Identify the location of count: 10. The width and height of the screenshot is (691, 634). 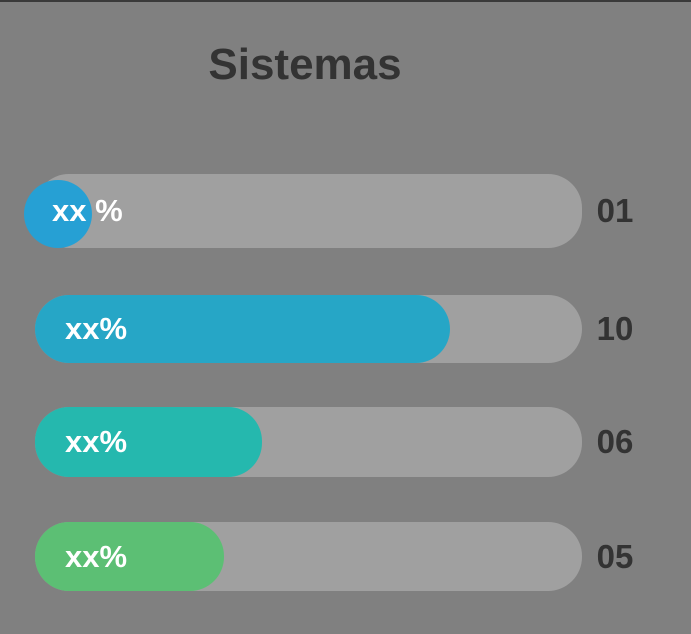
(615, 328).